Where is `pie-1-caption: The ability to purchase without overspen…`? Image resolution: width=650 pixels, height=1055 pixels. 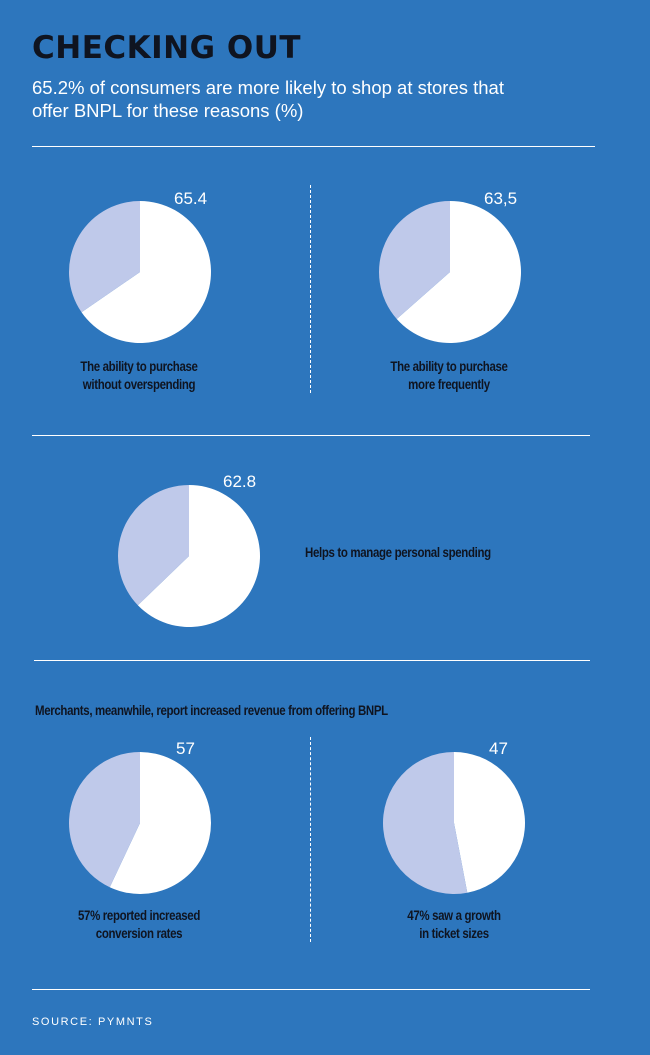
pie-1-caption: The ability to purchase without overspen… is located at coordinates (139, 376).